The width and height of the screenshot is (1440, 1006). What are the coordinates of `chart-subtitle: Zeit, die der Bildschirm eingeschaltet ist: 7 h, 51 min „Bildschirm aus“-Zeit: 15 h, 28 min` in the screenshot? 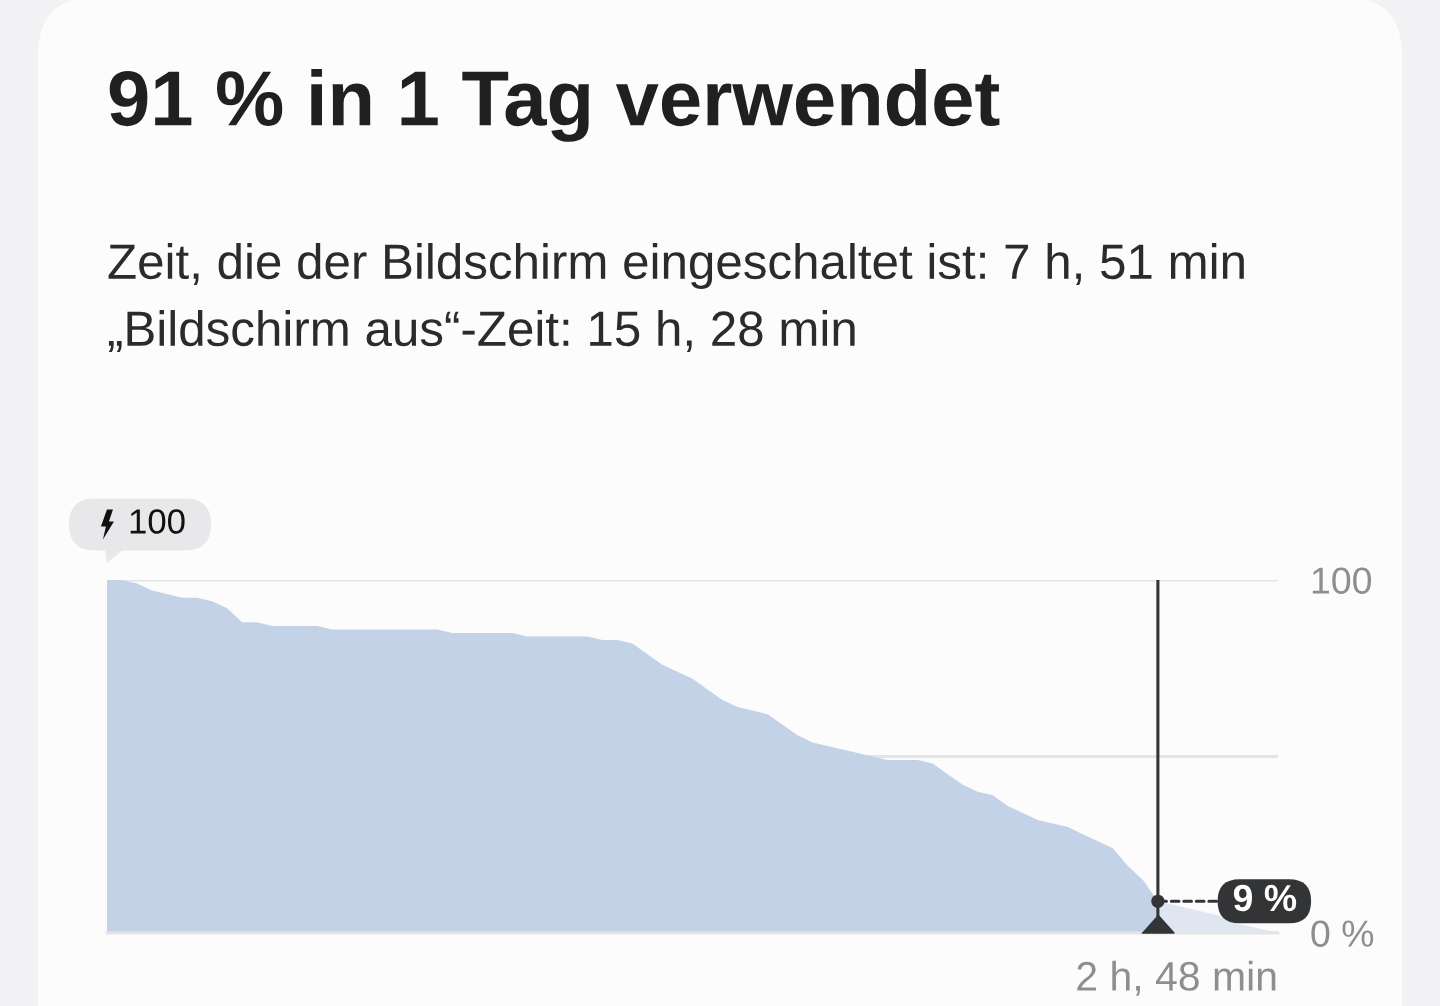 It's located at (676, 298).